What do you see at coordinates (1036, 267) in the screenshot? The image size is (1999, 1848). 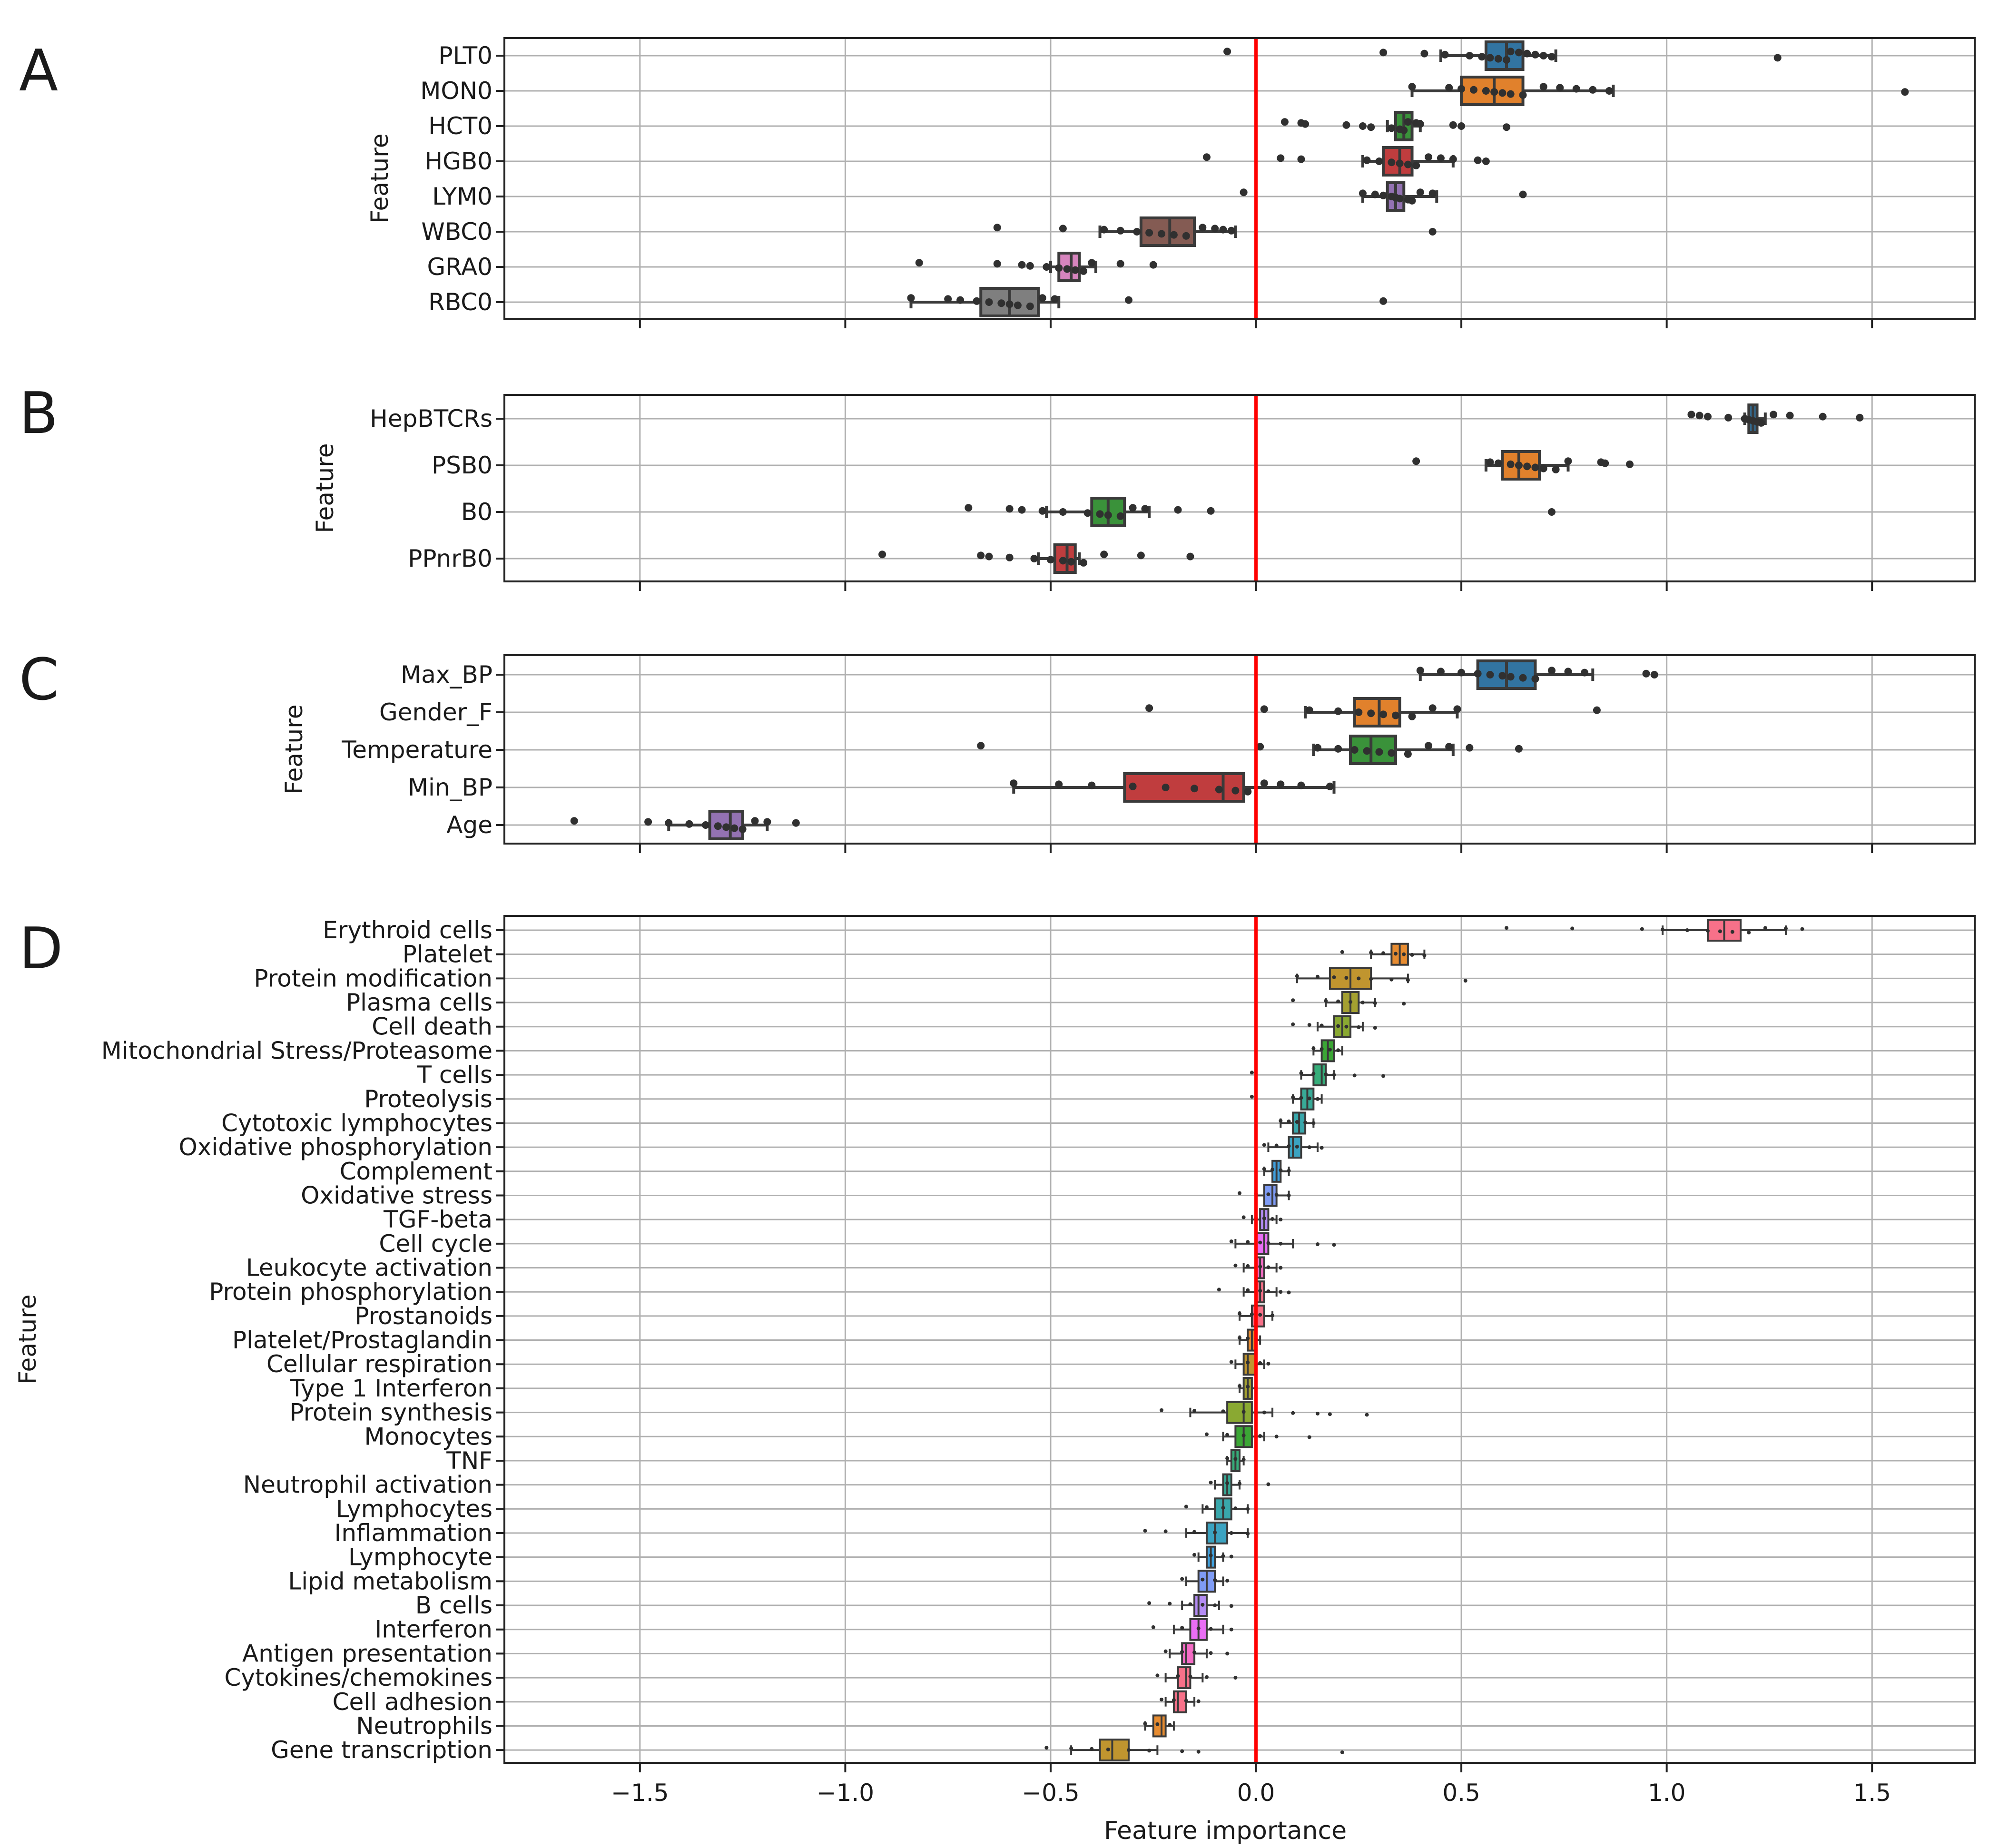 I see `box-gra0` at bounding box center [1036, 267].